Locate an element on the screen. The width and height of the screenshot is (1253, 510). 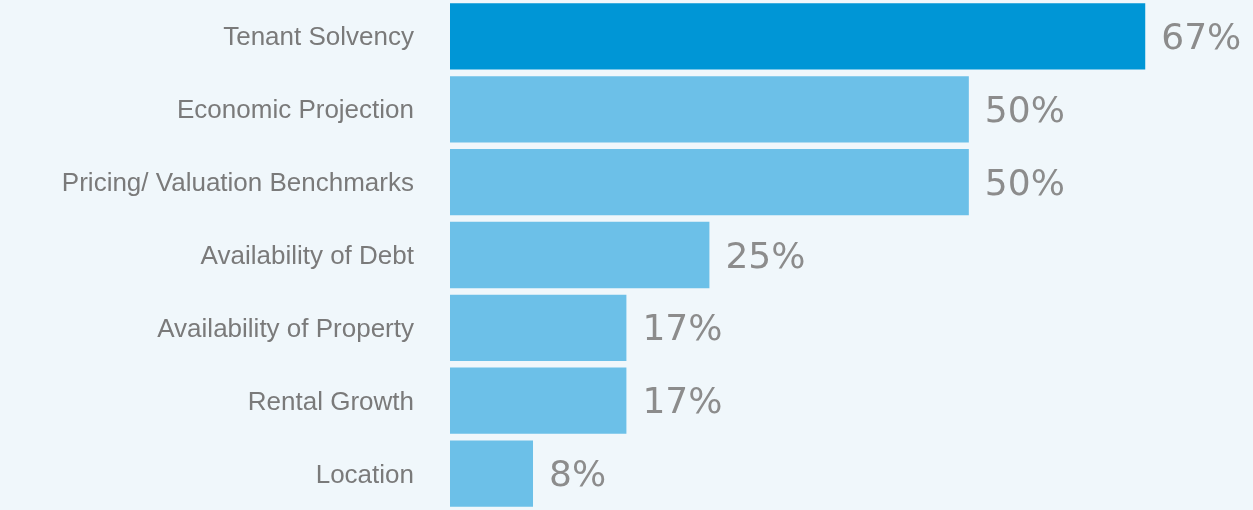
data-label: 67% is located at coordinates (1201, 36).